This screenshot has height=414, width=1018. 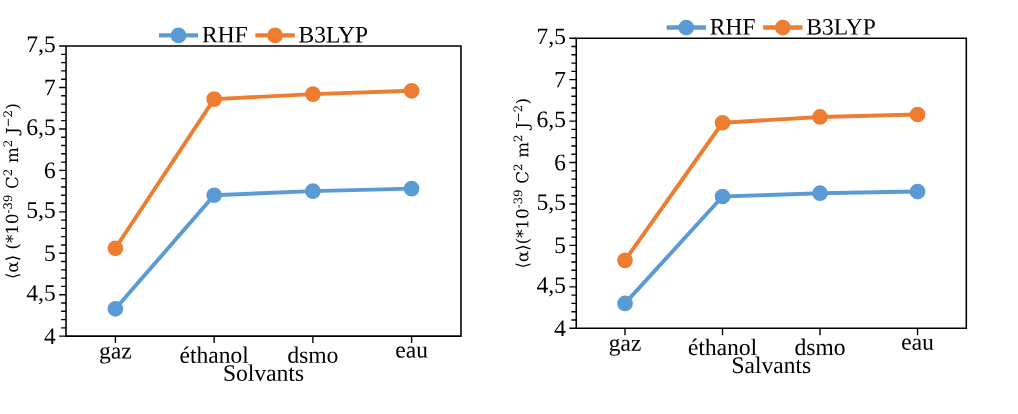 What do you see at coordinates (772, 365) in the screenshot?
I see `x-axis-title: Salvants` at bounding box center [772, 365].